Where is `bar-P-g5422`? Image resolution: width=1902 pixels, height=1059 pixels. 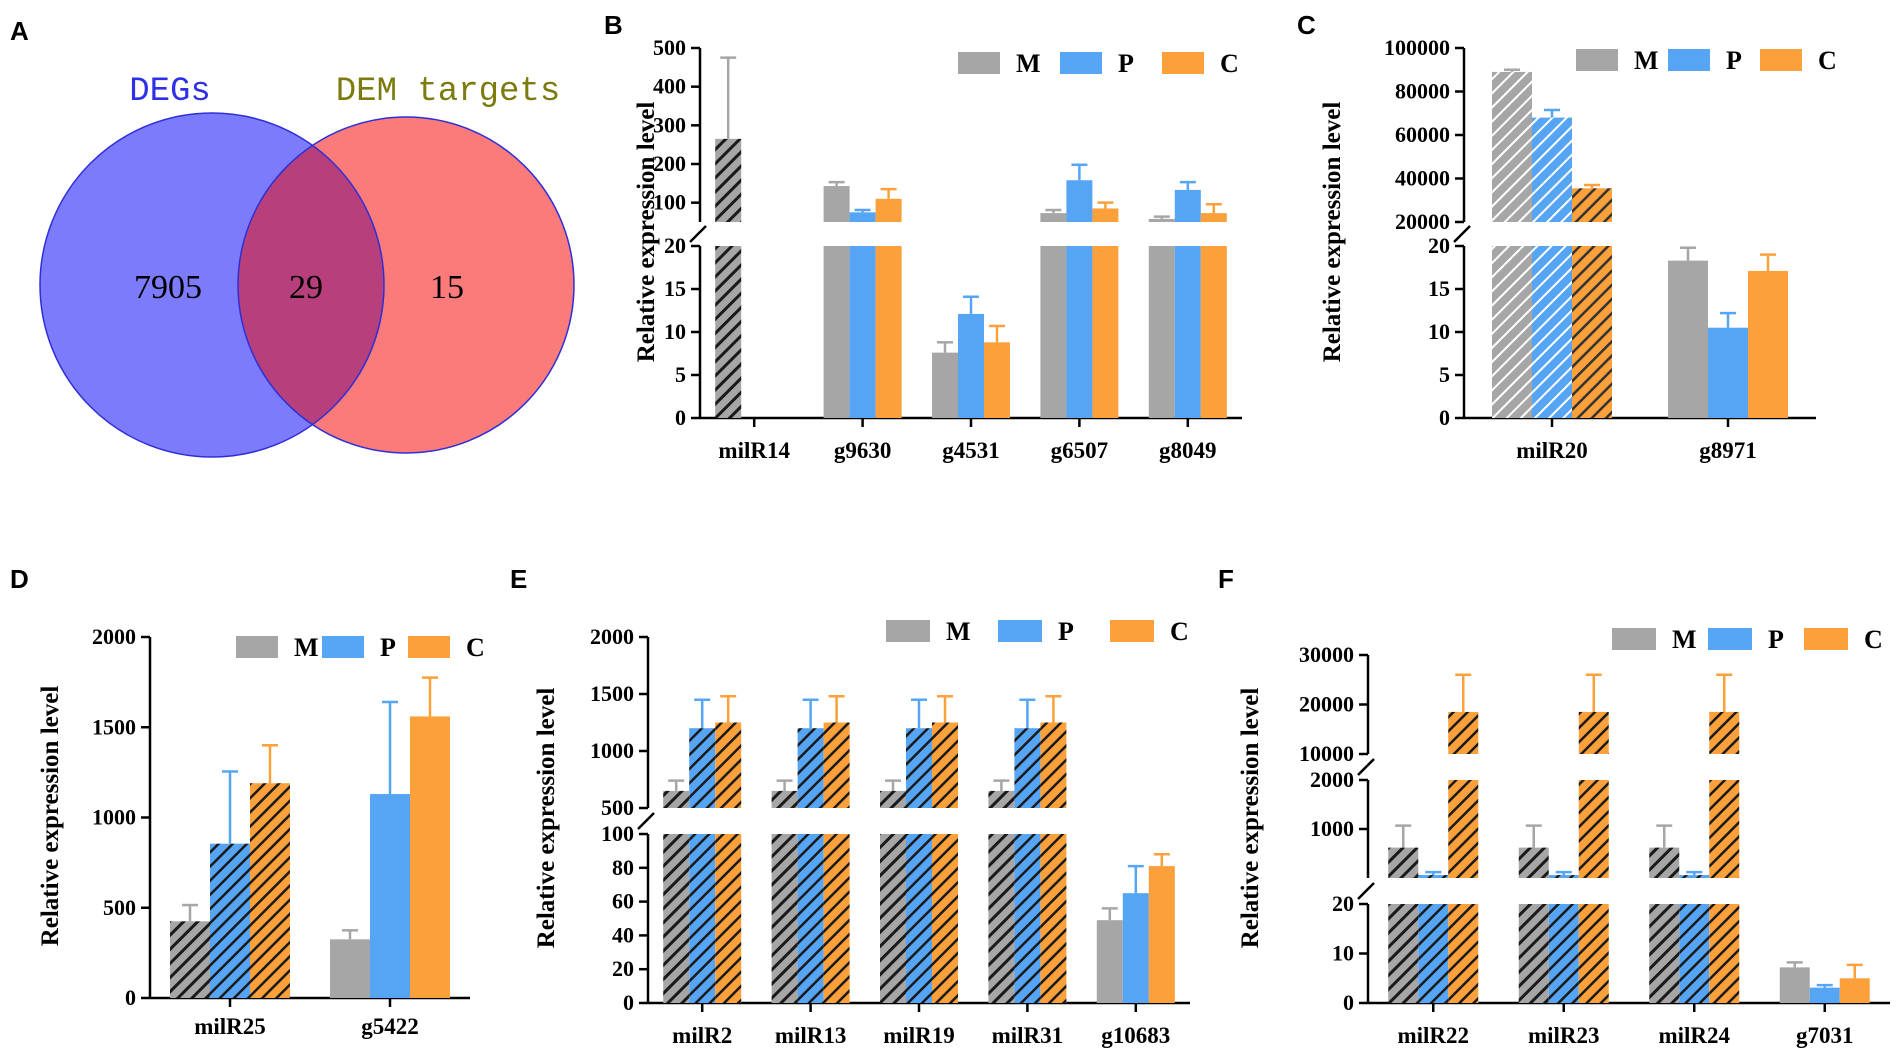 bar-P-g5422 is located at coordinates (390, 896).